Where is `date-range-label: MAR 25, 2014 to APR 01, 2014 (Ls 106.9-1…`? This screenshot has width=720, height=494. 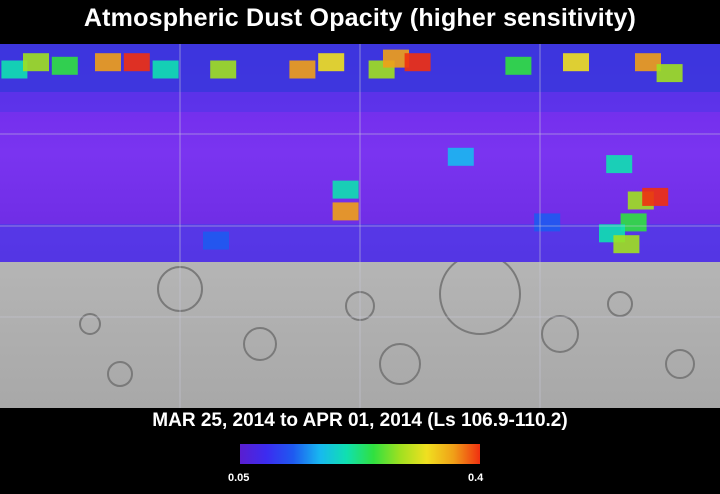
date-range-label: MAR 25, 2014 to APR 01, 2014 (Ls 106.9-1… is located at coordinates (360, 420).